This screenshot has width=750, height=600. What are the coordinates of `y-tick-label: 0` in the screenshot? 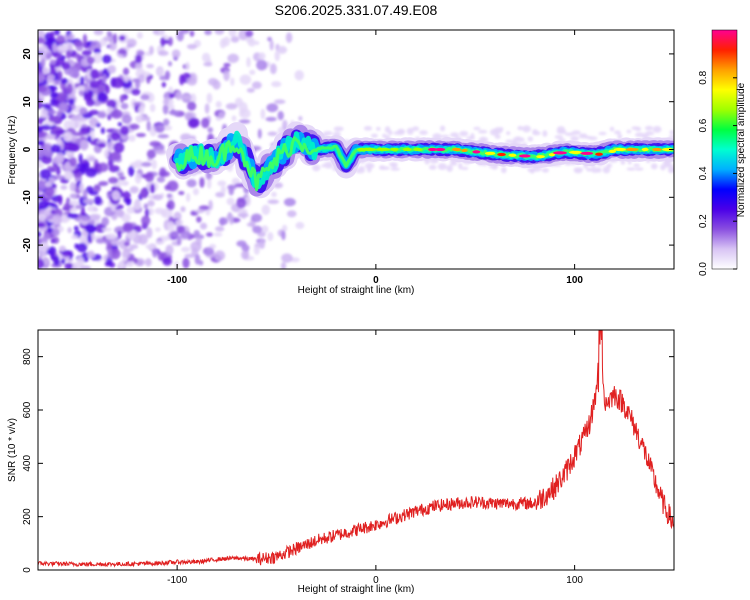 It's located at (27, 149).